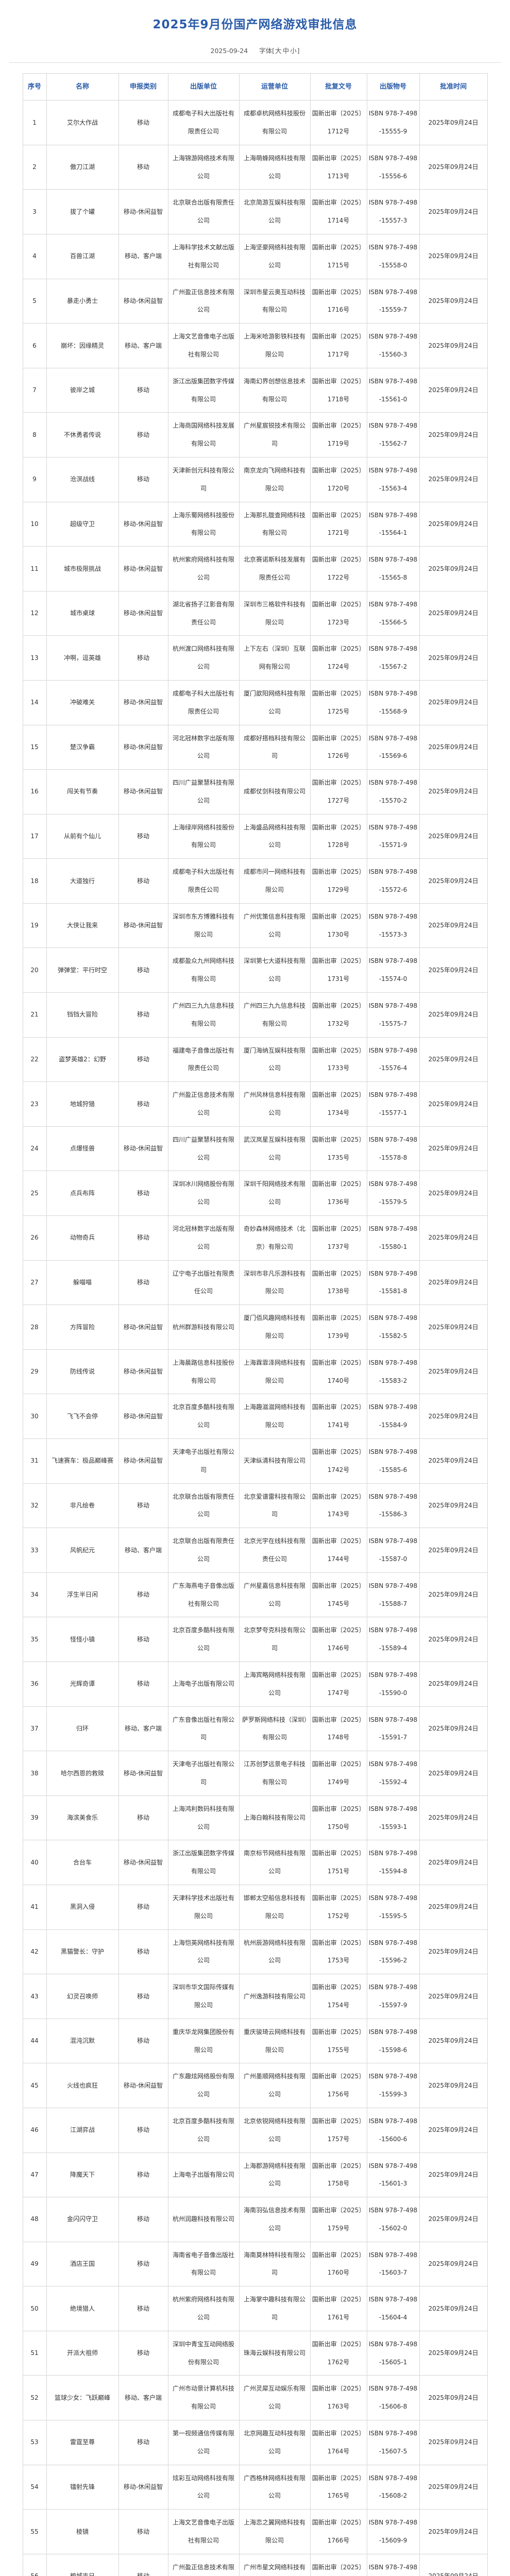 The image size is (510, 2576). What do you see at coordinates (203, 1193) in the screenshot?
I see `cell-publisher: 深圳冰川网络股份有限公司` at bounding box center [203, 1193].